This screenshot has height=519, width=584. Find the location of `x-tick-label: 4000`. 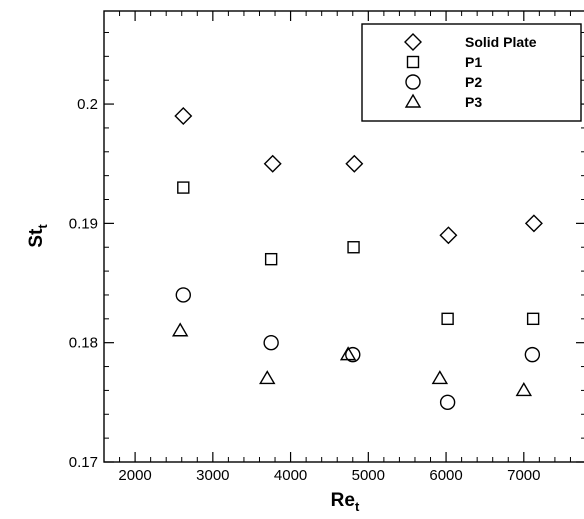

x-tick-label: 4000 is located at coordinates (290, 475).